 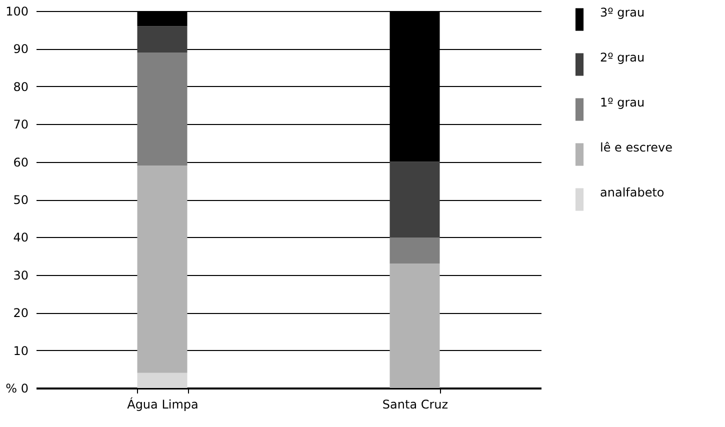 What do you see at coordinates (162, 404) in the screenshot?
I see `x-tick-label: Água Limpa` at bounding box center [162, 404].